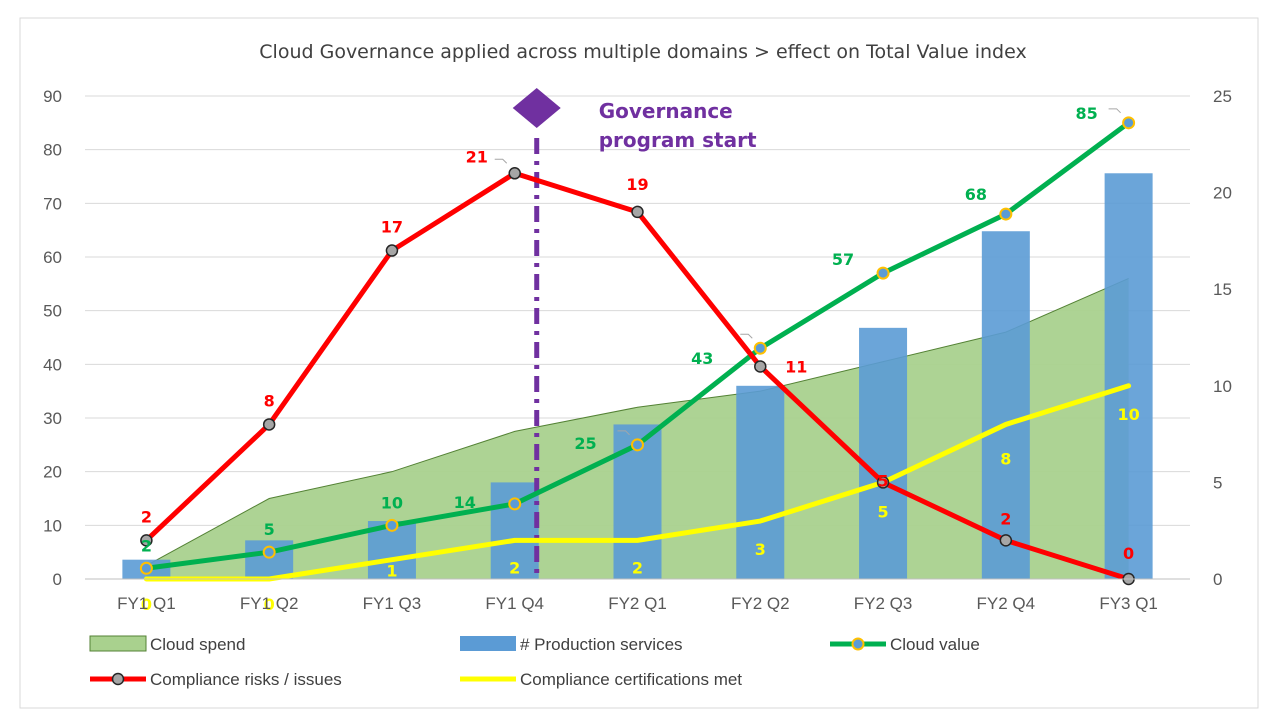  I want to click on label-cloud-value: 25, so click(585, 443).